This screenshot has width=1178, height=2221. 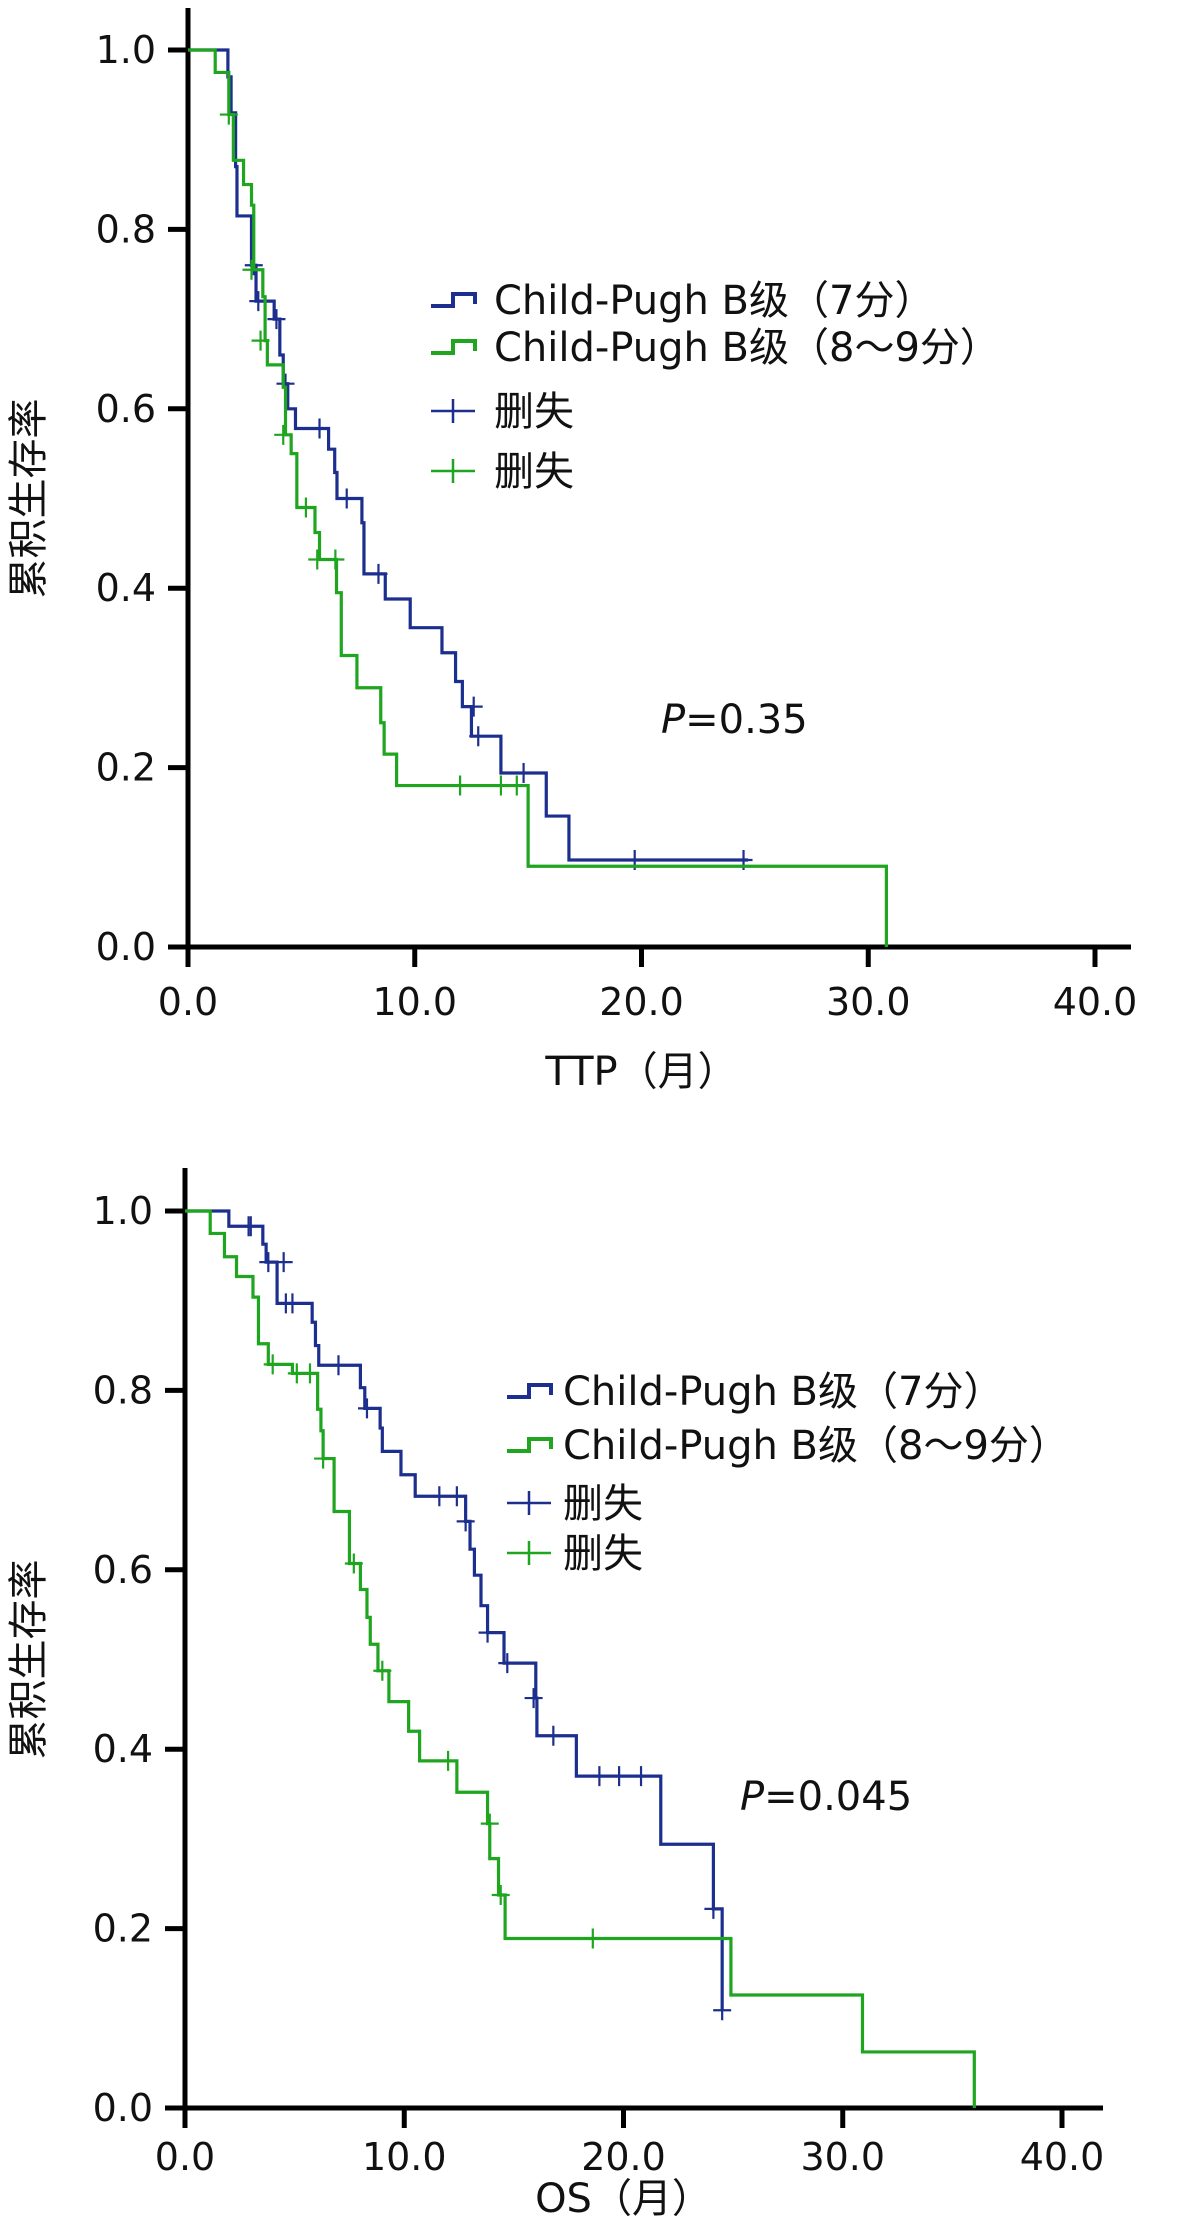 What do you see at coordinates (640, 1072) in the screenshot?
I see `x-axis-label: TTP（月）` at bounding box center [640, 1072].